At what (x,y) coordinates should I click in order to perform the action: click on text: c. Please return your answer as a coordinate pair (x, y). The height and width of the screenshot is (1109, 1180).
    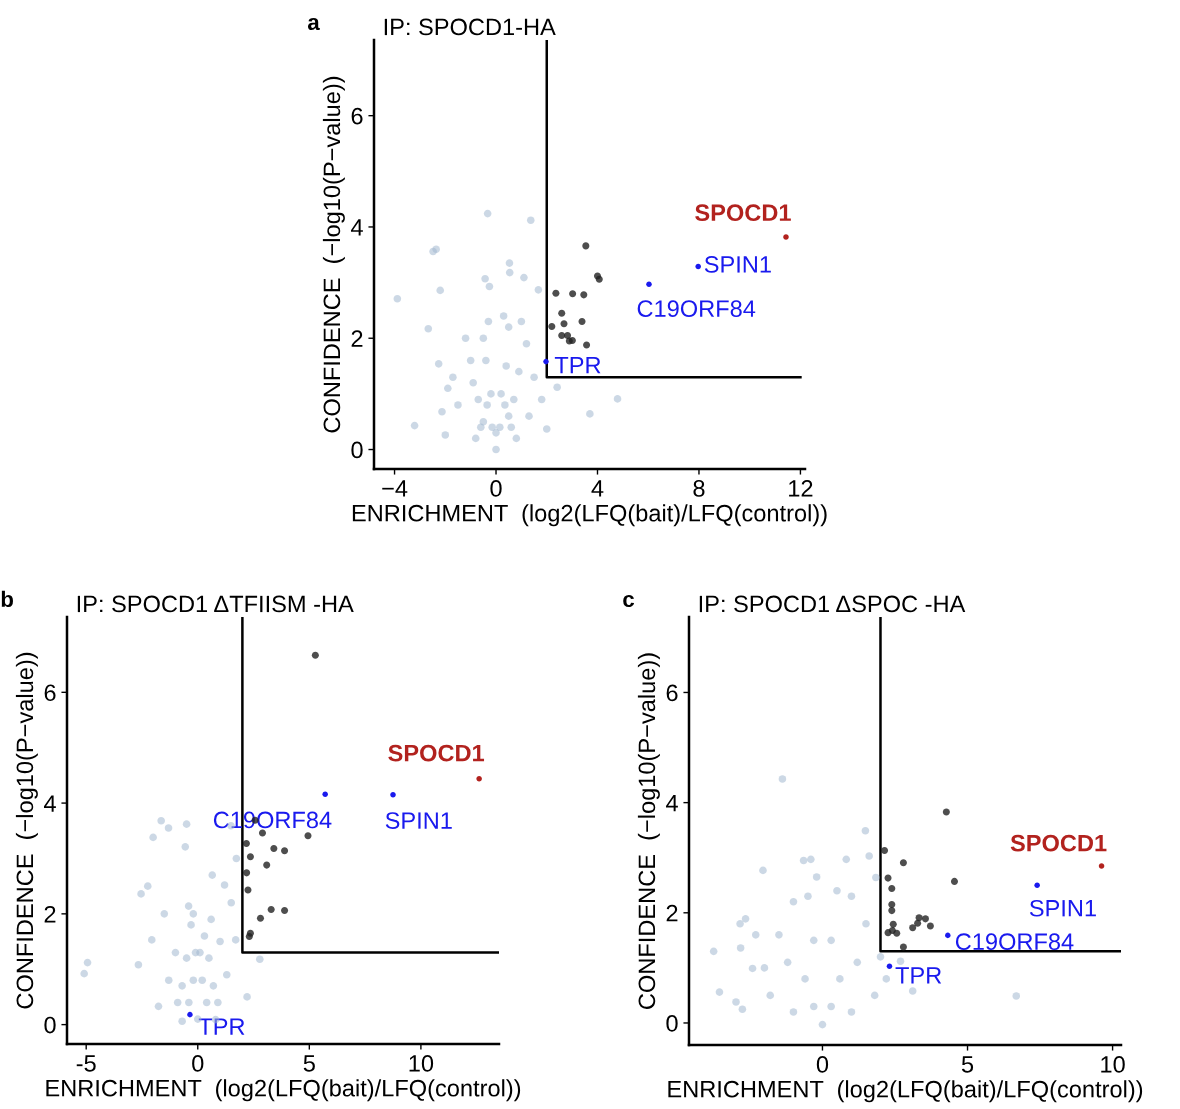
    Looking at the image, I should click on (629, 601).